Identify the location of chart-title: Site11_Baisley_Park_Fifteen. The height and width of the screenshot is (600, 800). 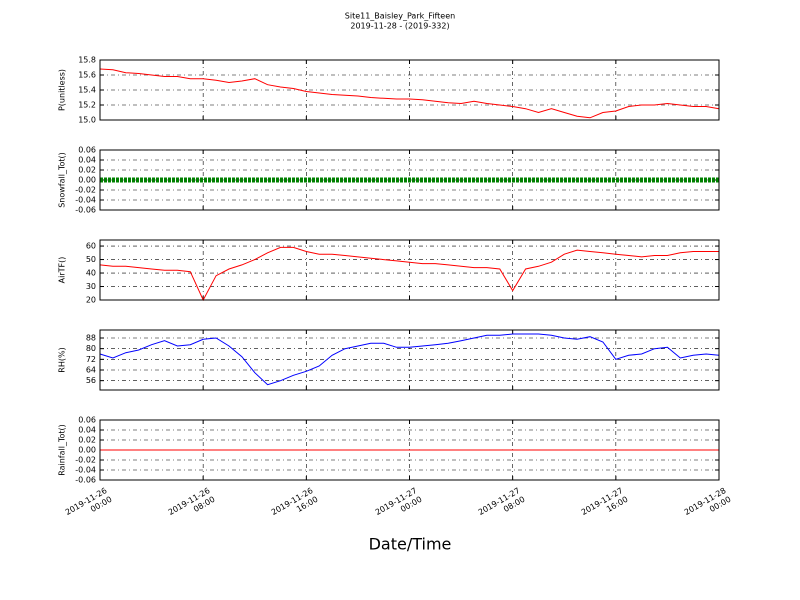
(400, 16).